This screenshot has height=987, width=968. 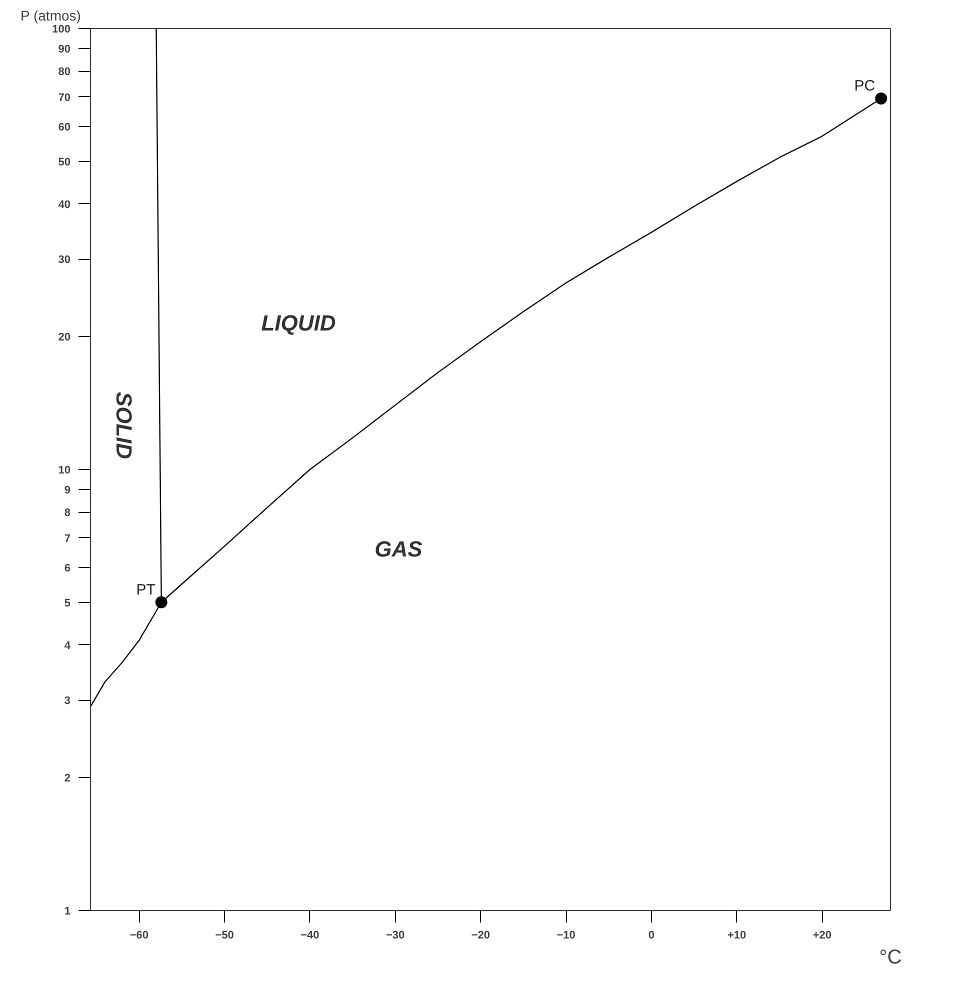 I want to click on y-tick-label: 70, so click(x=64, y=98).